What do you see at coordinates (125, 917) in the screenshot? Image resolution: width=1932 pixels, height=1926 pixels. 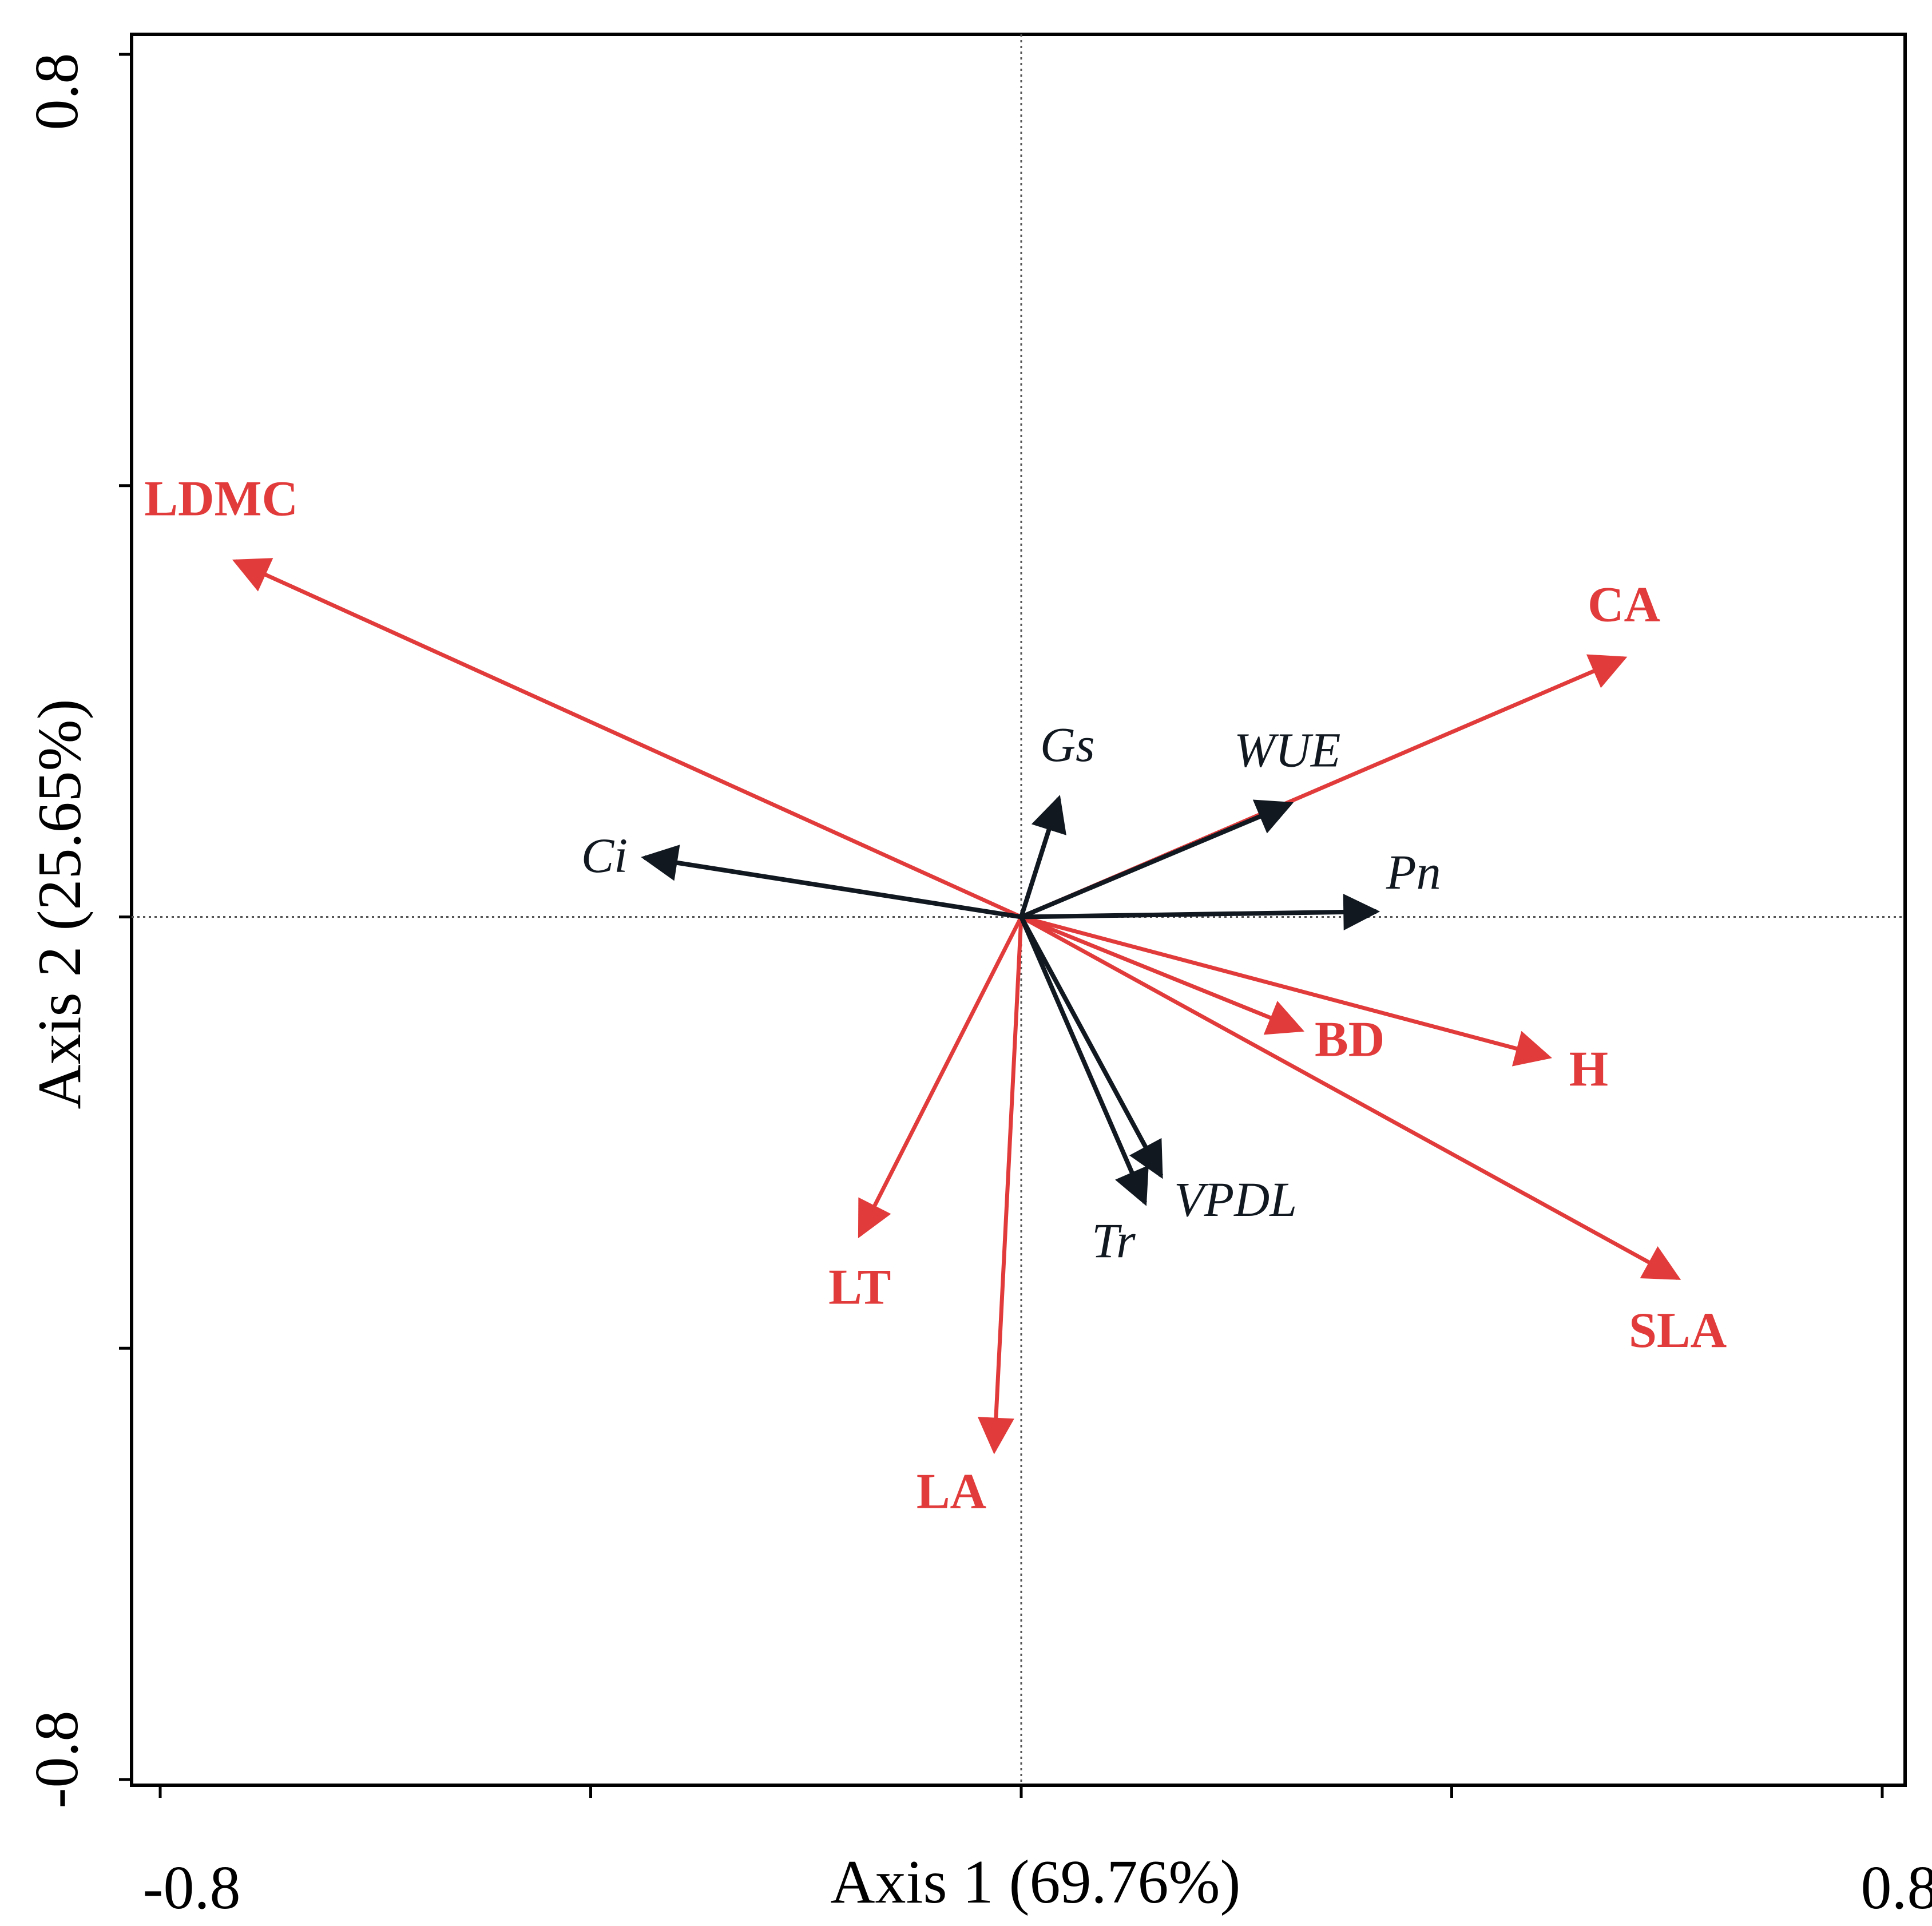 I see `y-axis-ticks` at bounding box center [125, 917].